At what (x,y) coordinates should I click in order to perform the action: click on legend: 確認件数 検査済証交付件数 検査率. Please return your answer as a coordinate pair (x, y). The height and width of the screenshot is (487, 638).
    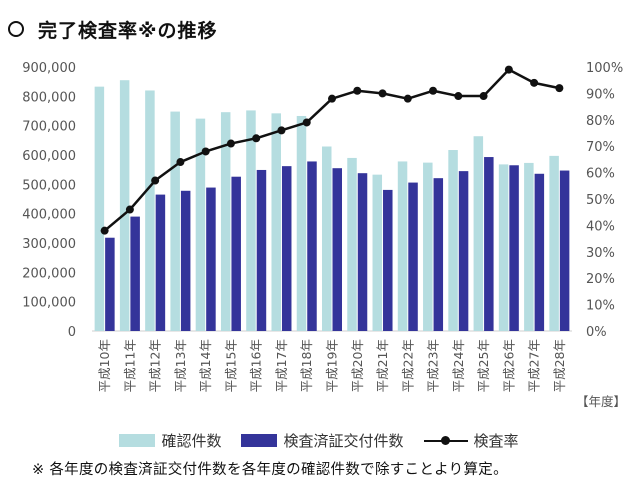
    Looking at the image, I should click on (319, 440).